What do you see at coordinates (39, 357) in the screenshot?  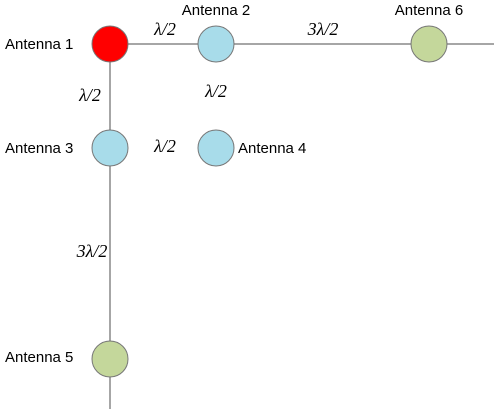 I see `antenna-label: Antenna 5` at bounding box center [39, 357].